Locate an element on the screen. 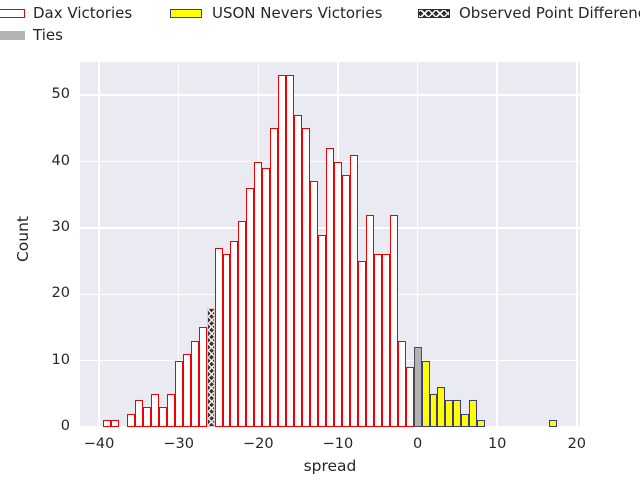  y-tick-label: 10 is located at coordinates (60, 359).